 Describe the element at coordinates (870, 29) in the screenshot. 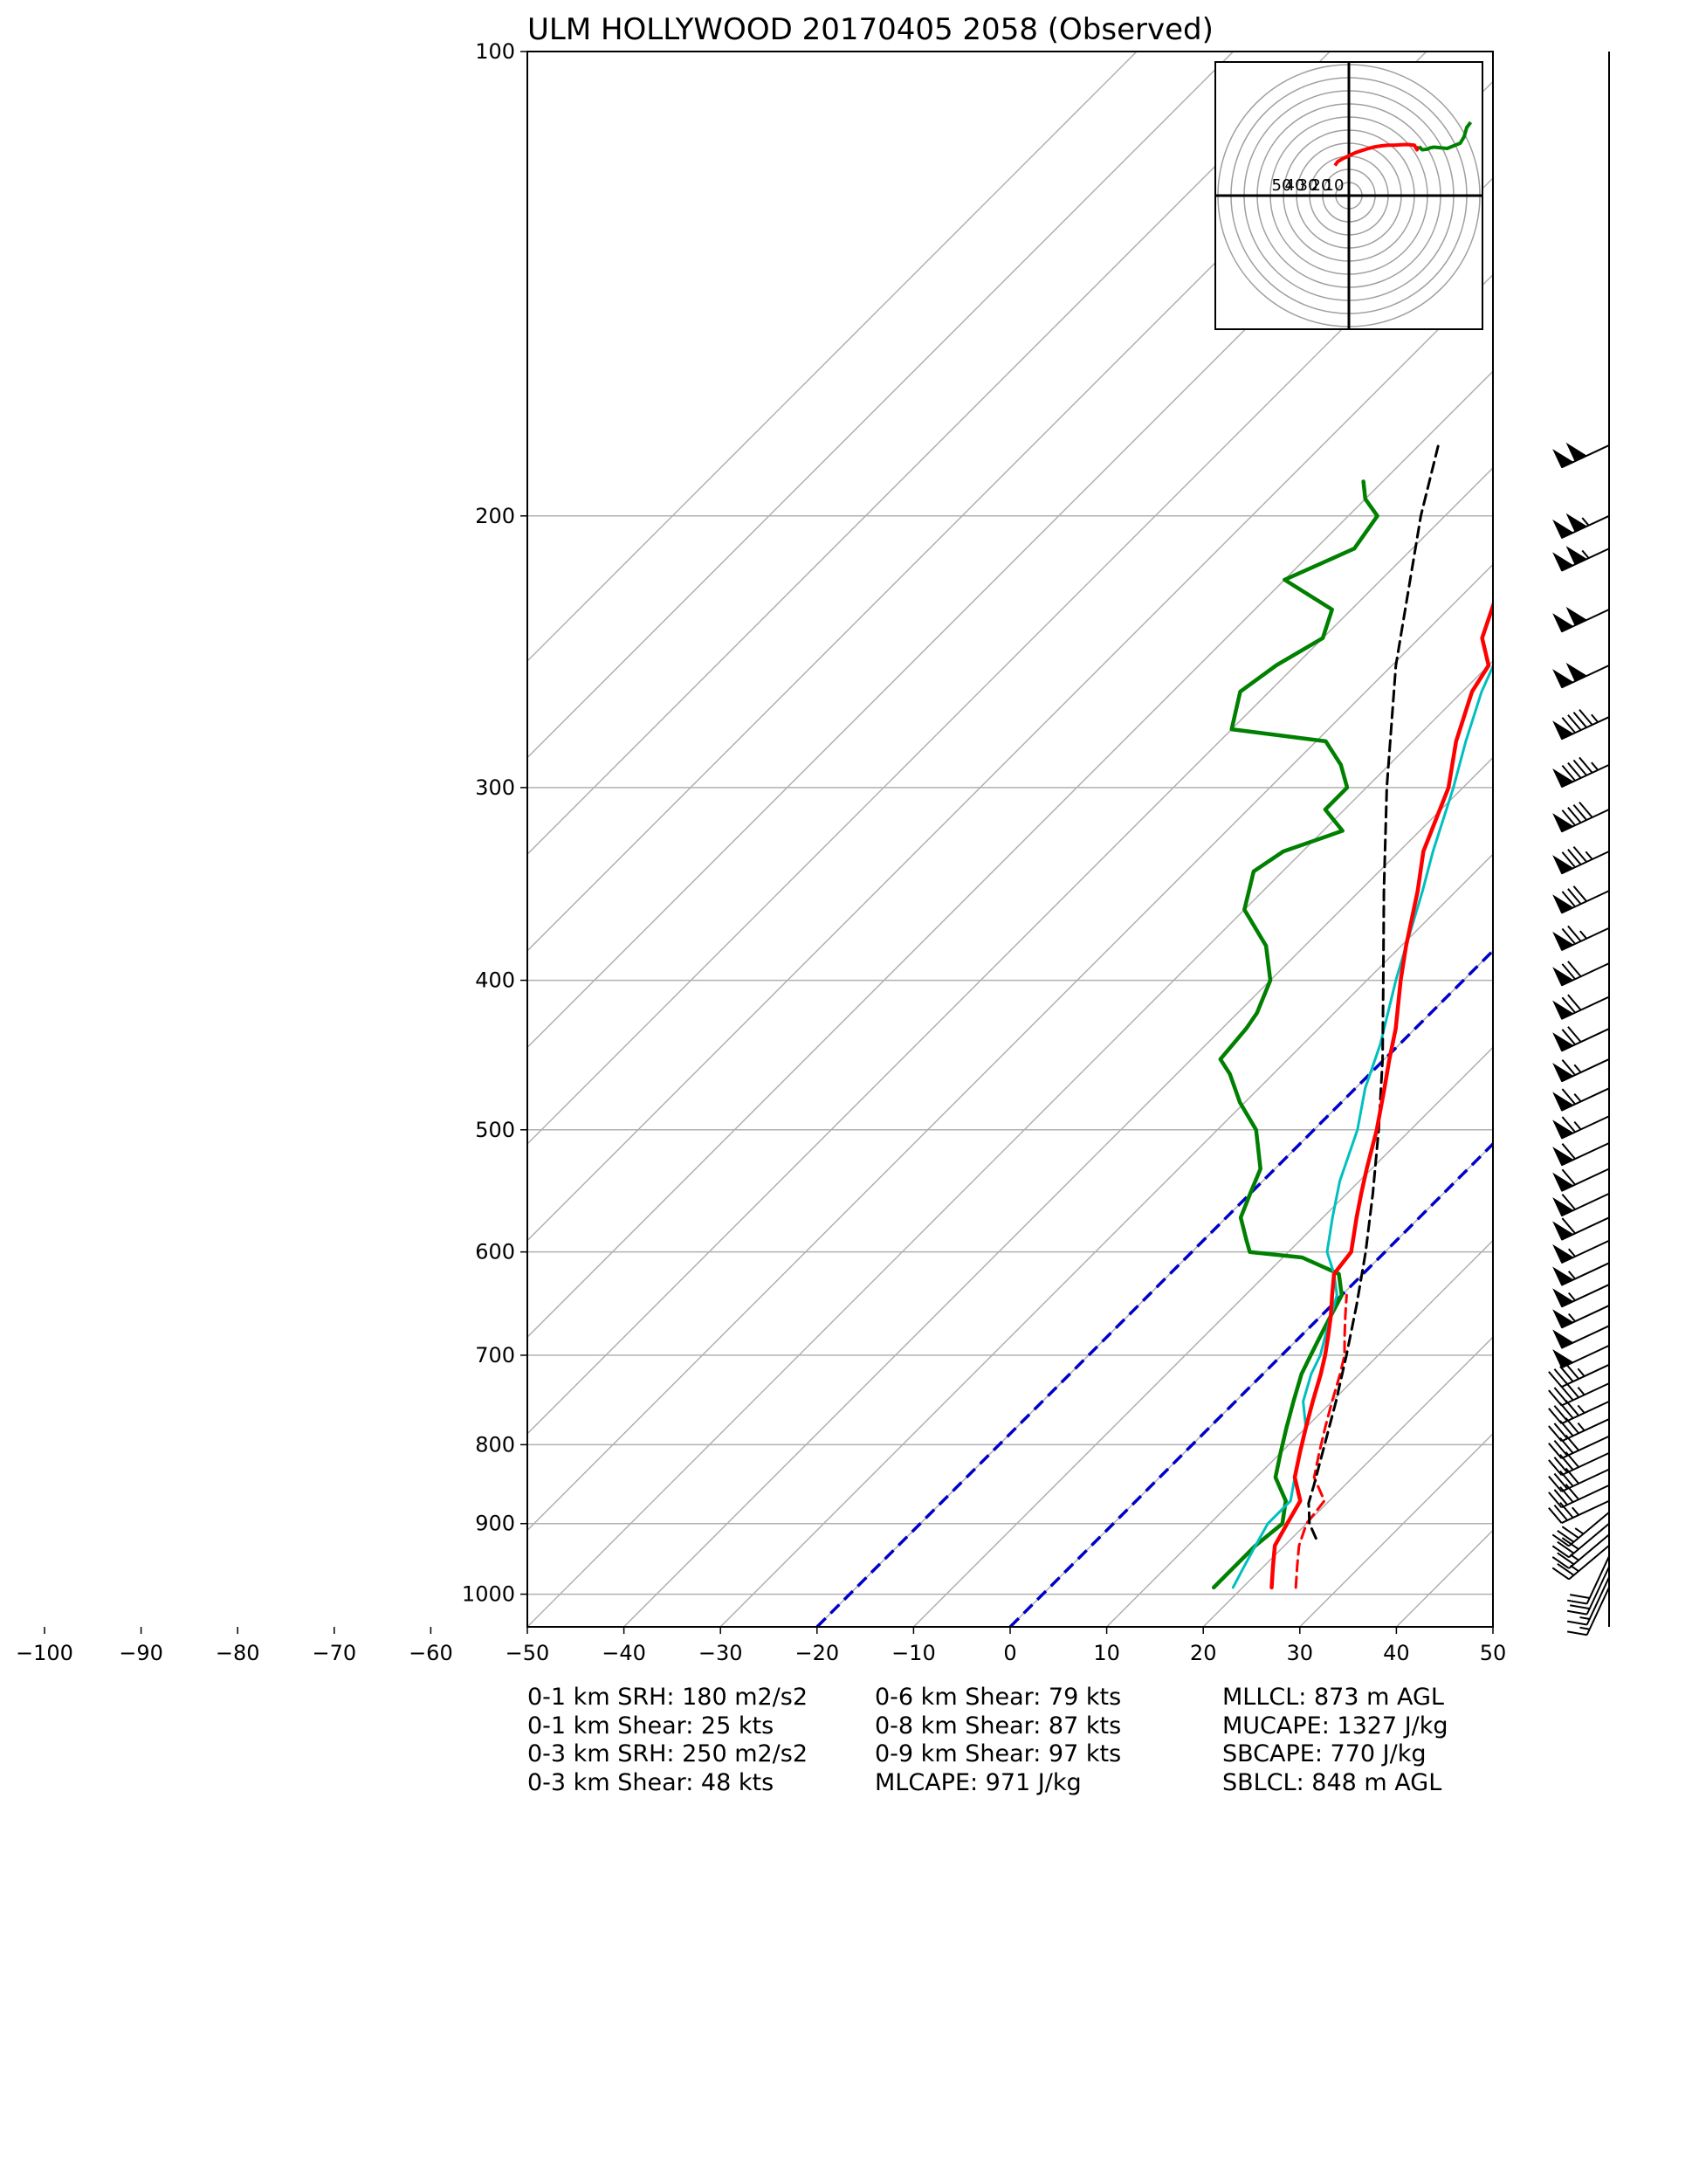

I see `chart-title: ULM HOLLYWOOD 20170405 2058 (Observed)` at that location.